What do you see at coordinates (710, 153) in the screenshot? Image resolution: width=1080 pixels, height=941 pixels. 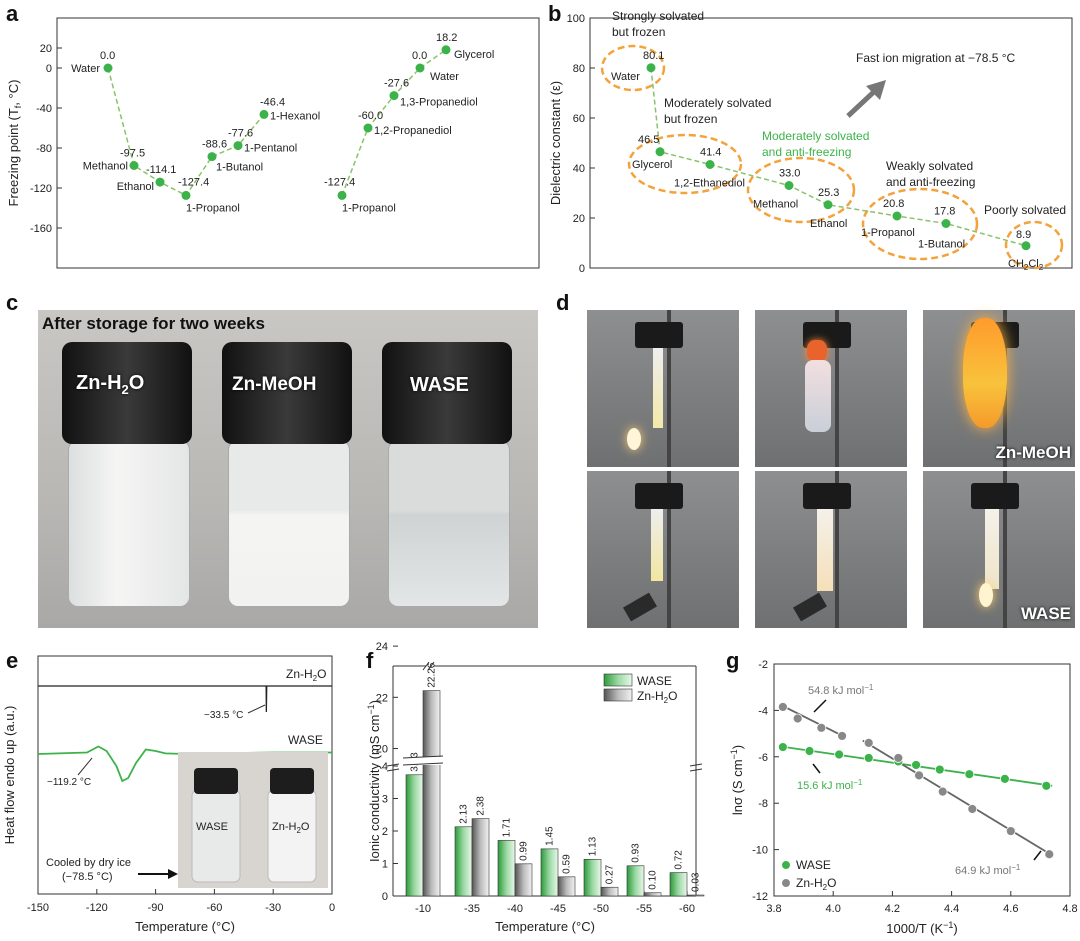 I see `value-label-b: 41.4` at bounding box center [710, 153].